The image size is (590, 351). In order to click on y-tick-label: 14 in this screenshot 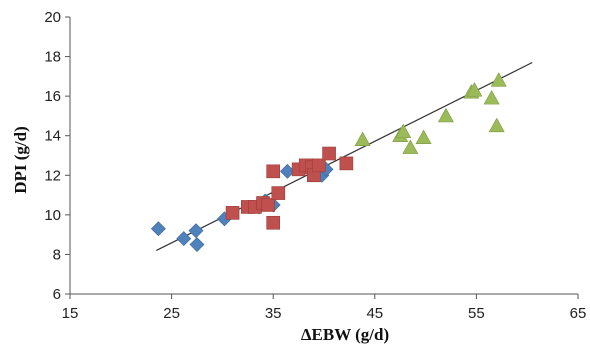, I will do `click(52, 136)`.